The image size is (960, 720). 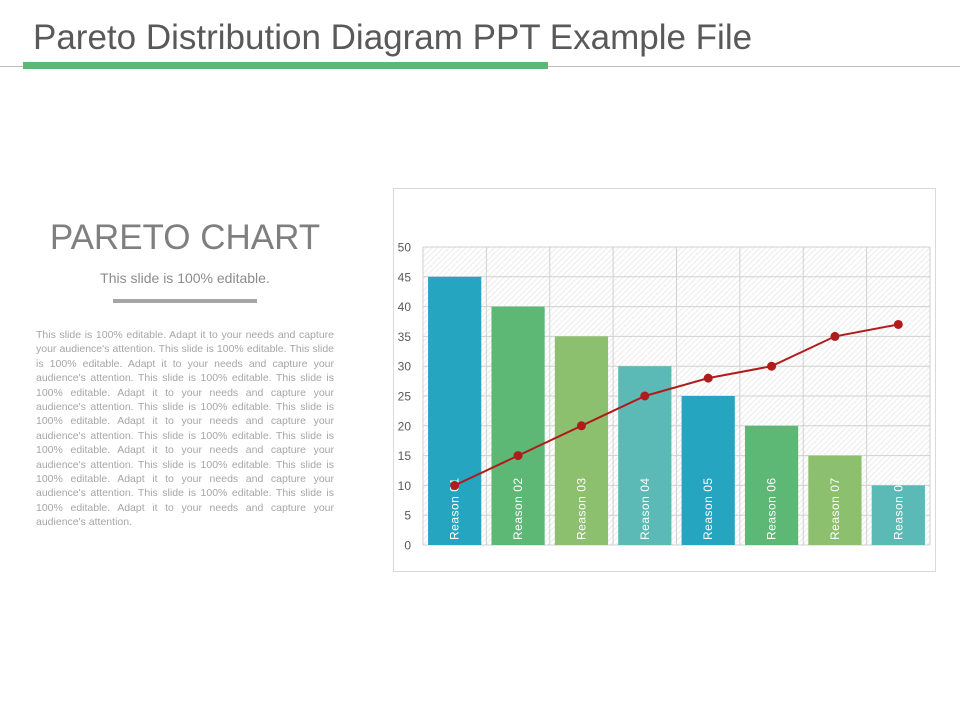 What do you see at coordinates (581, 508) in the screenshot?
I see `x-tick-label: Reason 03` at bounding box center [581, 508].